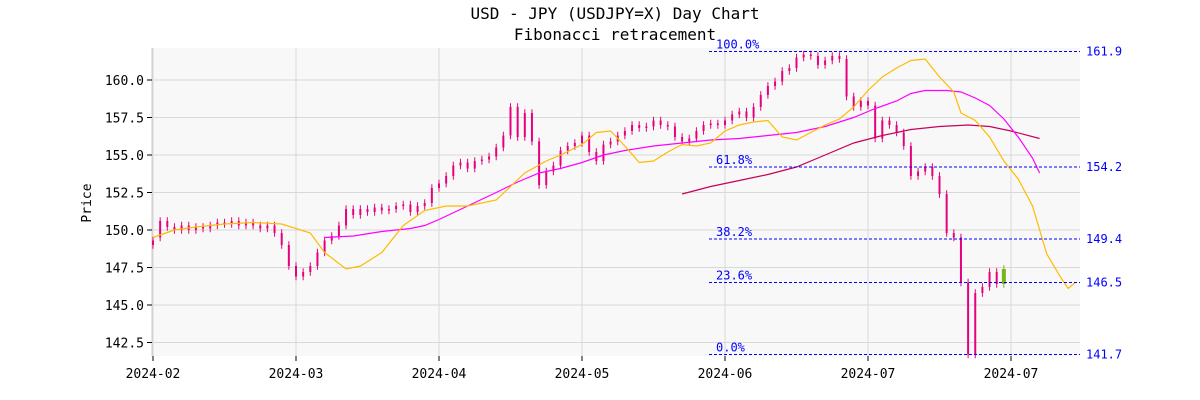 This screenshot has width=1200, height=400. What do you see at coordinates (734, 160) in the screenshot?
I see `fib-level-label: 61.8%` at bounding box center [734, 160].